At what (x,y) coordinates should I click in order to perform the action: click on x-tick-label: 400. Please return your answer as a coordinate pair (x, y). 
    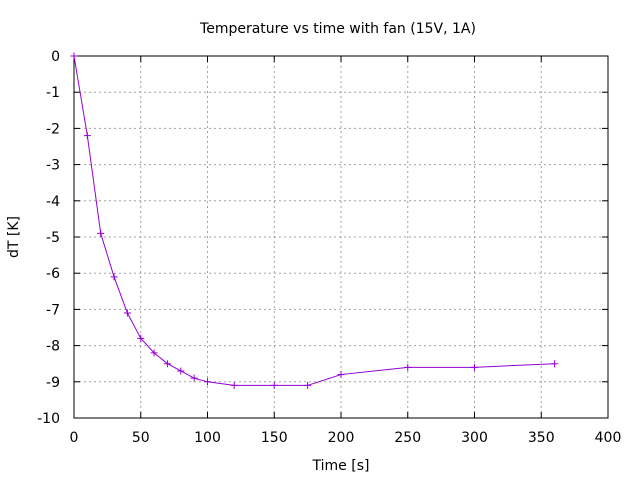
    Looking at the image, I should click on (608, 438).